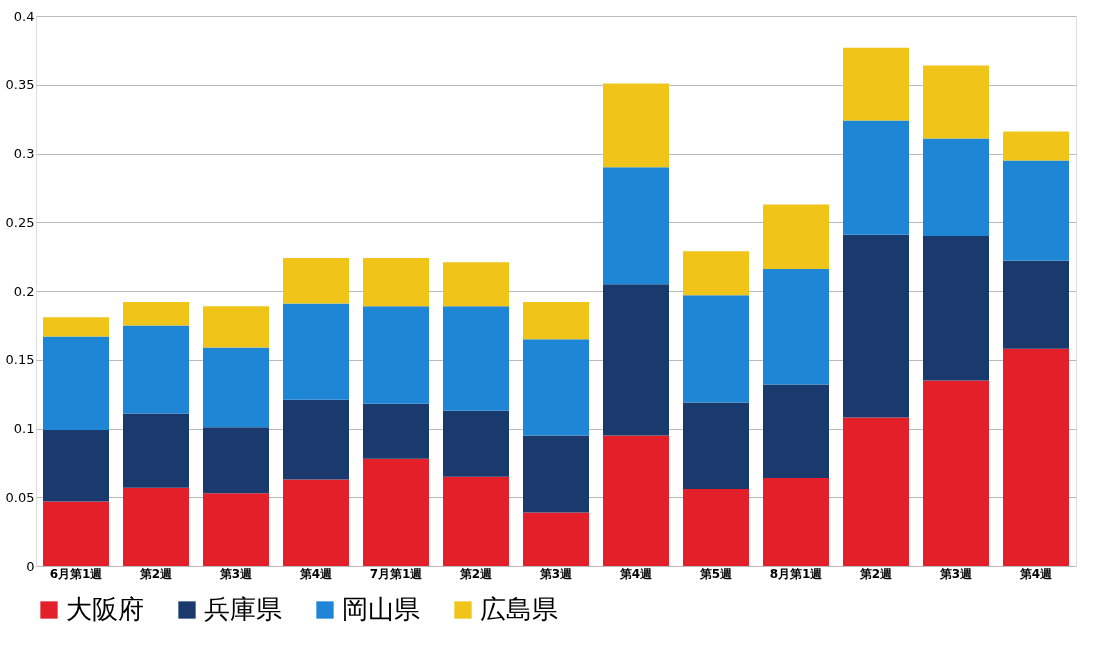 Image resolution: width=1103 pixels, height=646 pixels. Describe the element at coordinates (76, 573) in the screenshot. I see `x-tick-label: 6月第1週` at that location.